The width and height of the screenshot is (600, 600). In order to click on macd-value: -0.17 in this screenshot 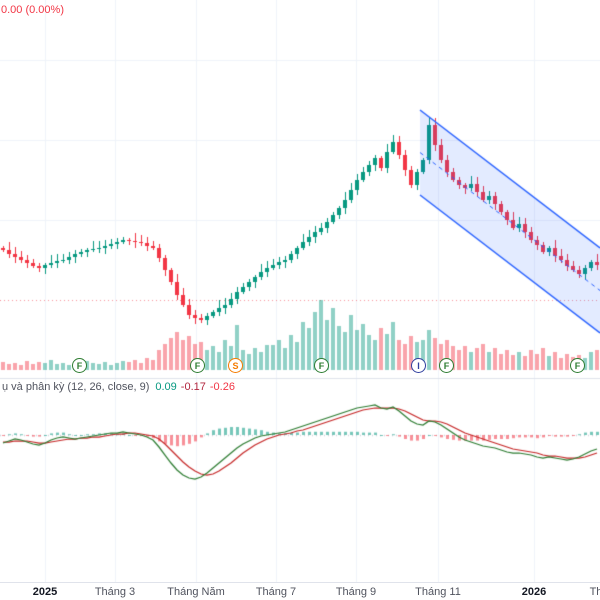, I will do `click(193, 387)`.